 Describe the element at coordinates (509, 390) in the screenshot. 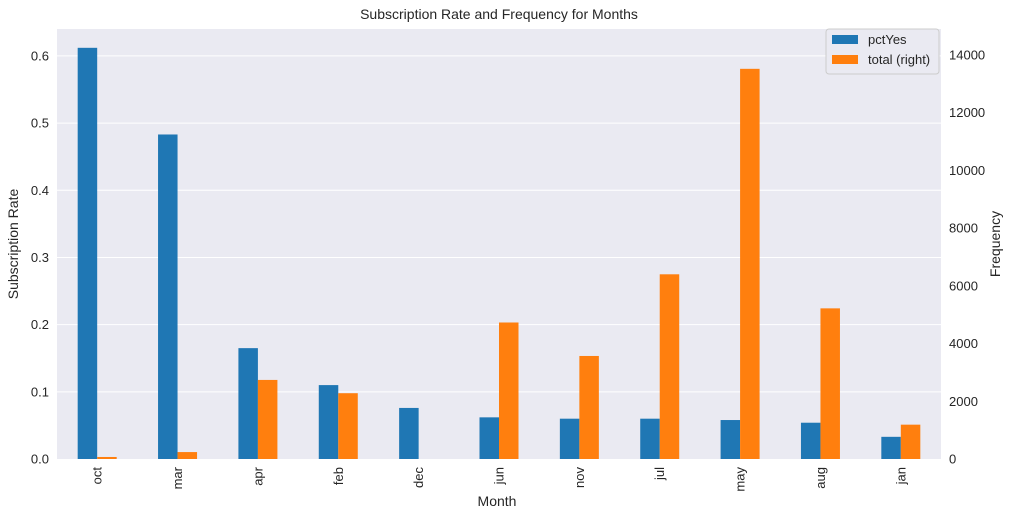

I see `bar-total-right-jun` at that location.